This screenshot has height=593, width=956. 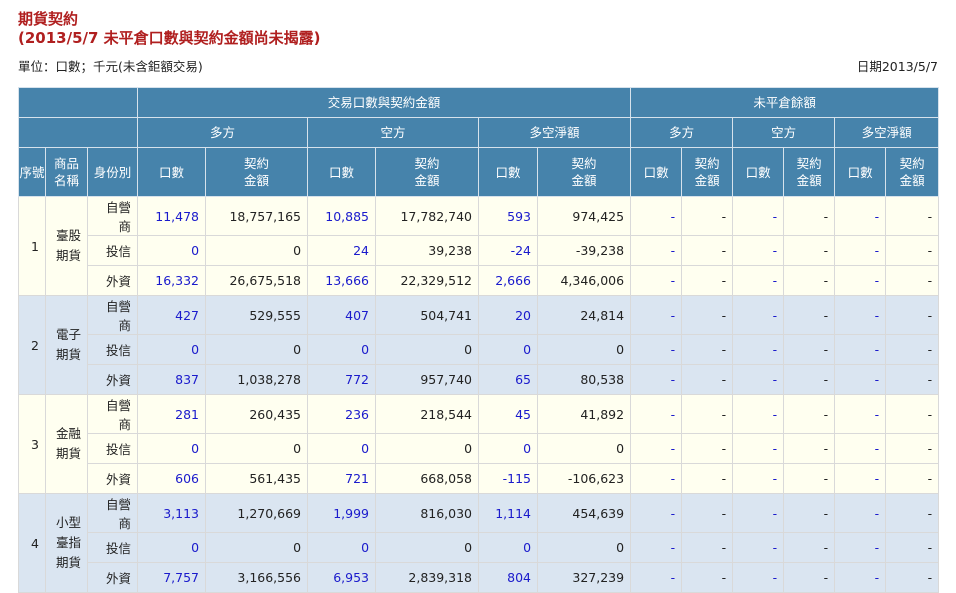 What do you see at coordinates (508, 379) in the screenshot?
I see `net-lots-link: 65` at bounding box center [508, 379].